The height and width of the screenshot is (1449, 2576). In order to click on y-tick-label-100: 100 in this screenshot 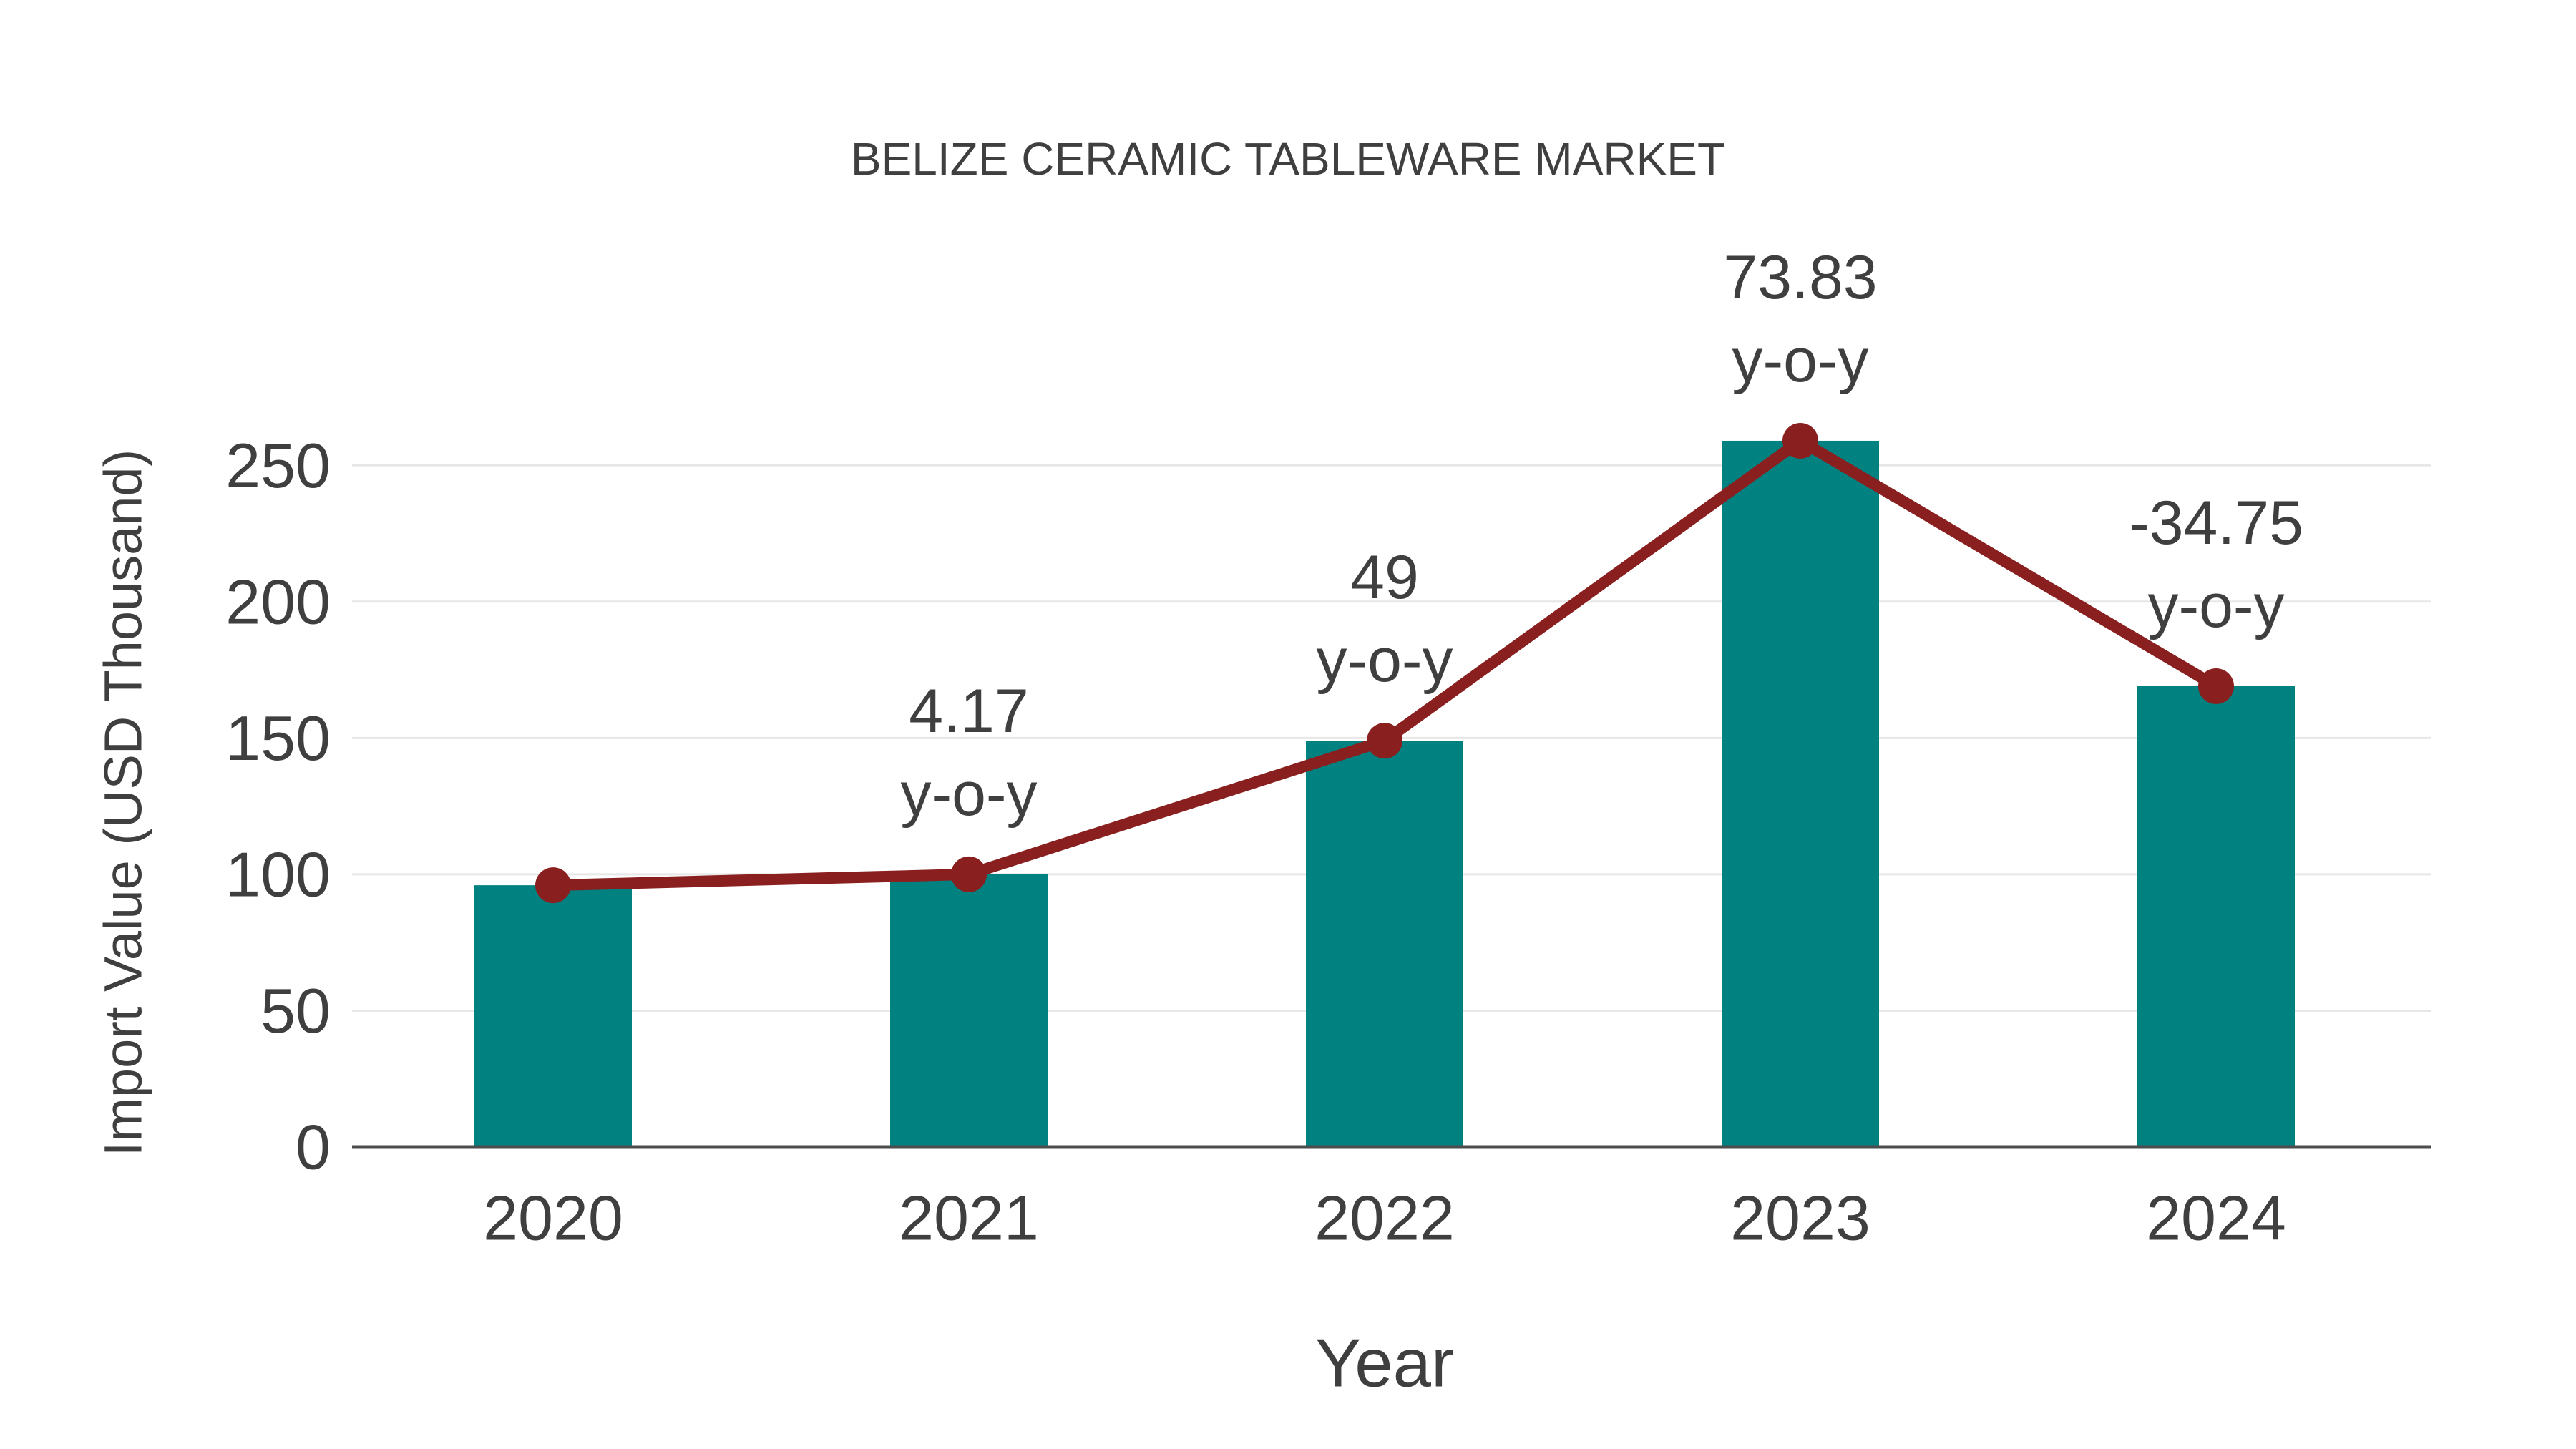, I will do `click(278, 874)`.